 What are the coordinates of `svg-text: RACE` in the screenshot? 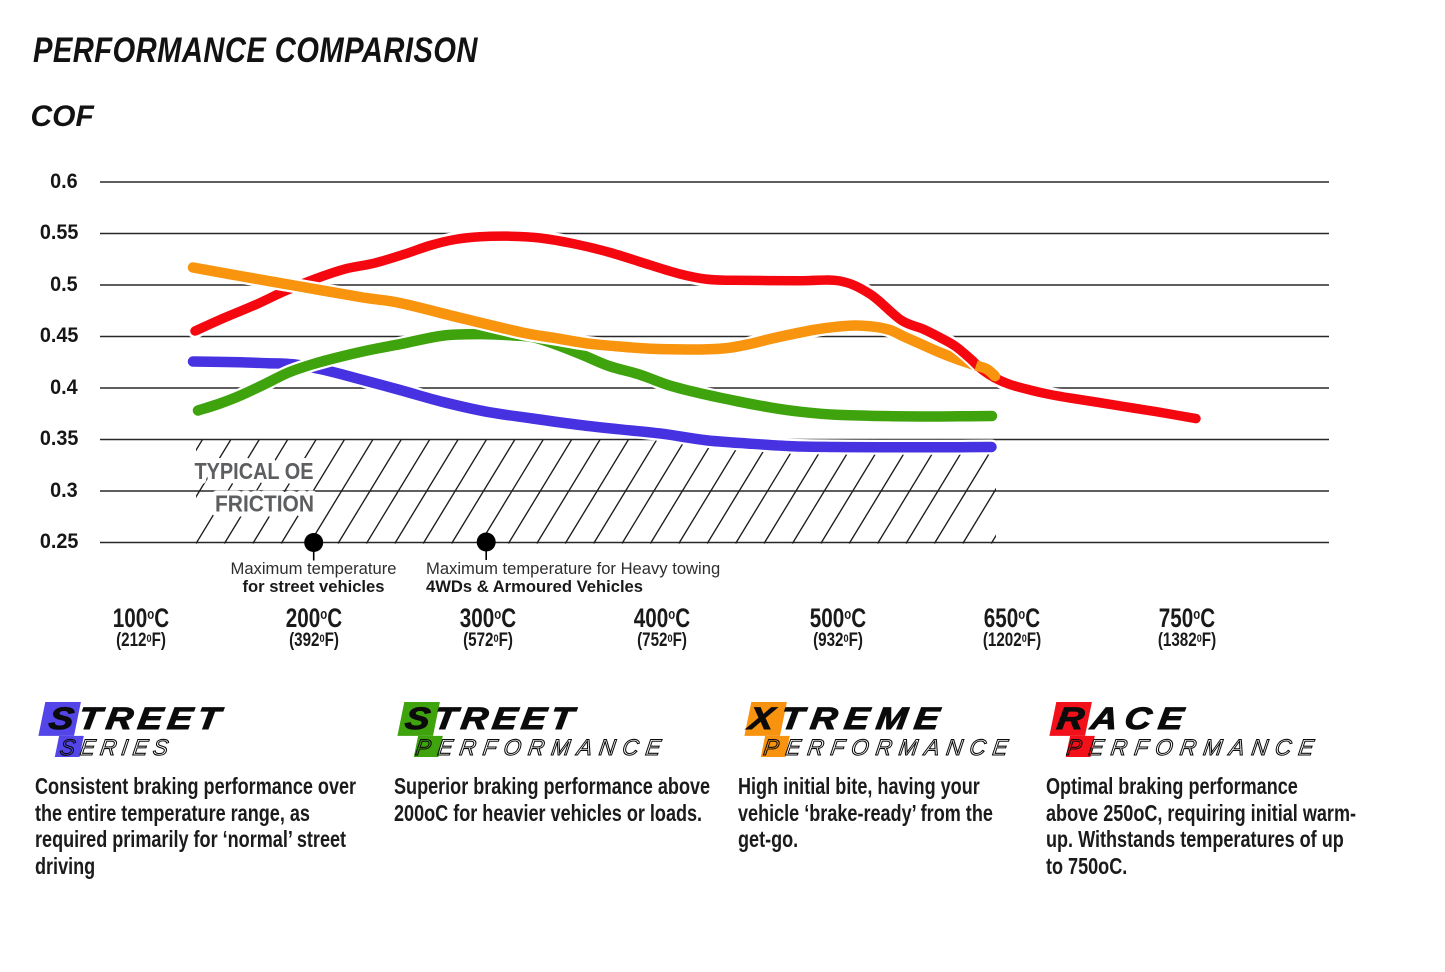 It's located at (1121, 719).